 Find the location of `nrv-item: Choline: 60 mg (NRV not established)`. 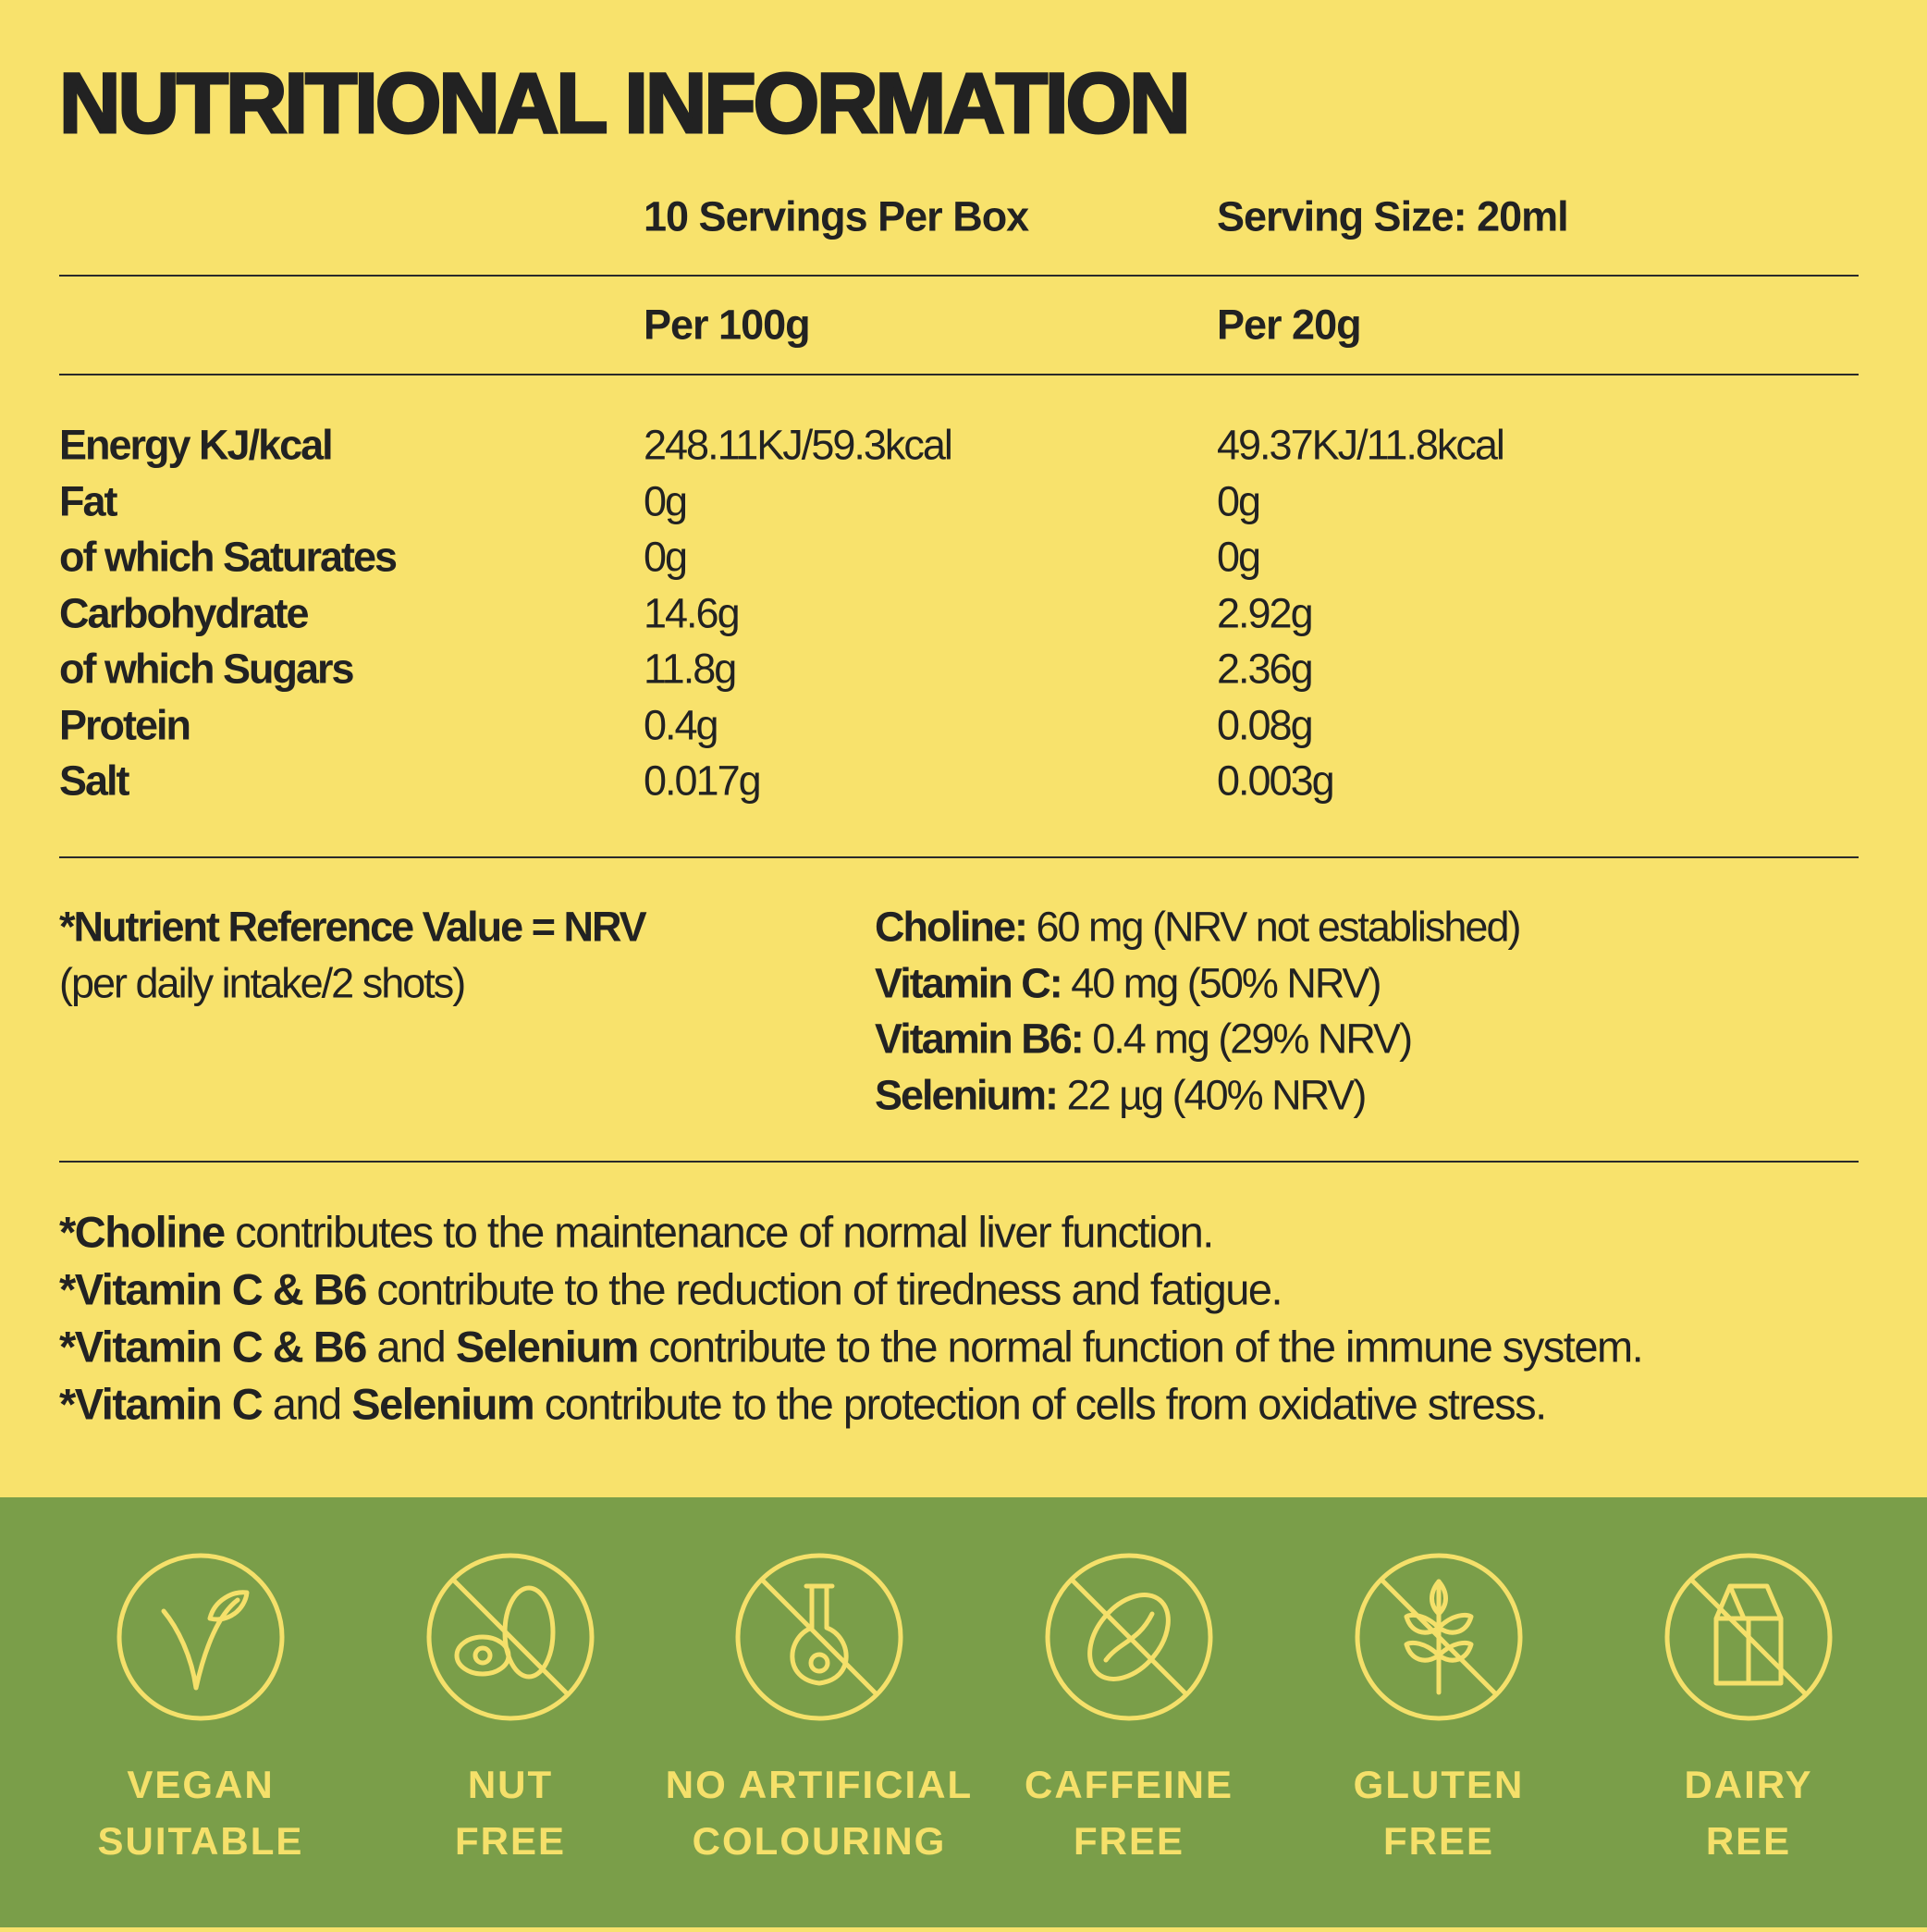

nrv-item: Choline: 60 mg (NRV not established) is located at coordinates (1198, 927).